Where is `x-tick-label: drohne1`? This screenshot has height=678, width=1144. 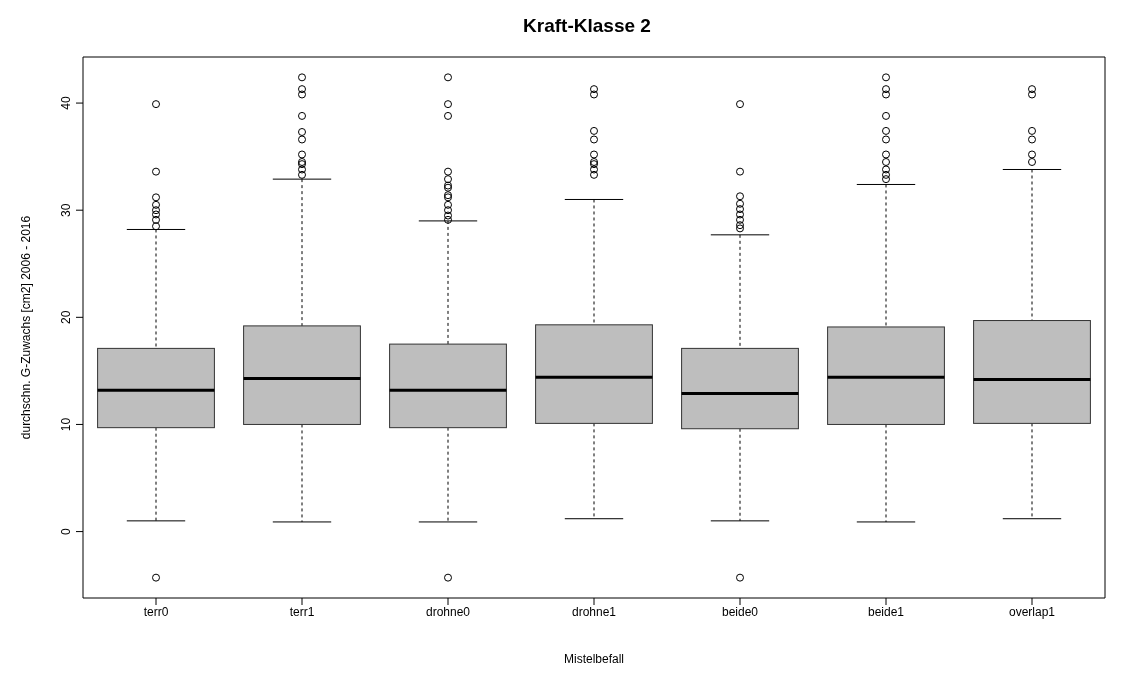
x-tick-label: drohne1 is located at coordinates (594, 611).